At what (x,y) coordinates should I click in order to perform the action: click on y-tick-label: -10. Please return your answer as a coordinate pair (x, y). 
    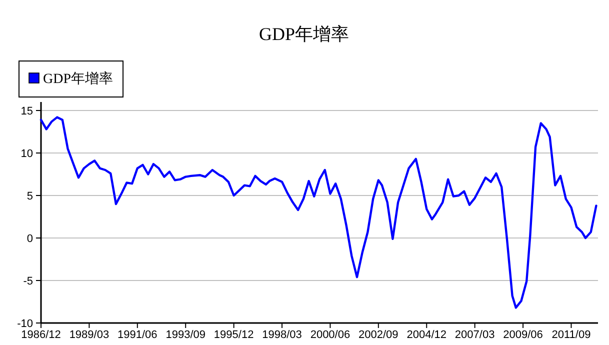
    Looking at the image, I should click on (25, 324).